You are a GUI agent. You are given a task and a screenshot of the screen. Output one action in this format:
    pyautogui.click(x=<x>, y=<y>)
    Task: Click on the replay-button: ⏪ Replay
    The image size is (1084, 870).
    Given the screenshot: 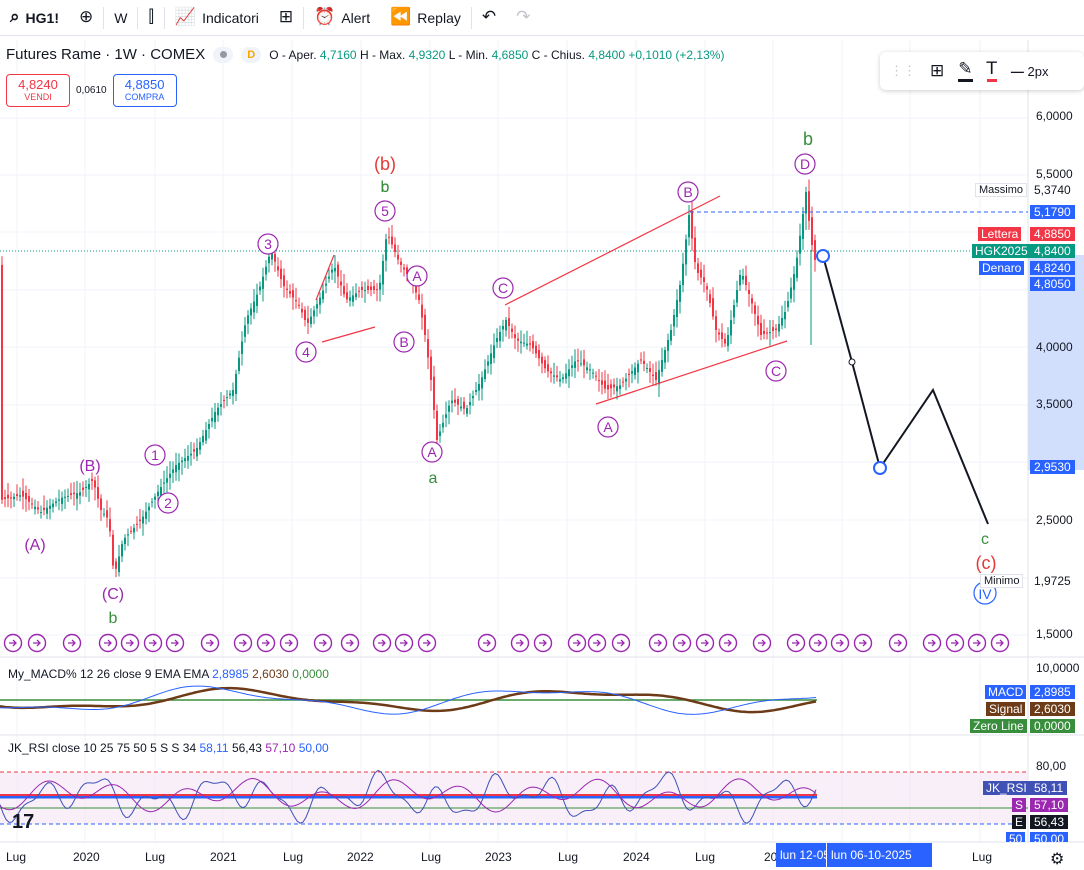 What is the action you would take?
    pyautogui.click(x=425, y=18)
    